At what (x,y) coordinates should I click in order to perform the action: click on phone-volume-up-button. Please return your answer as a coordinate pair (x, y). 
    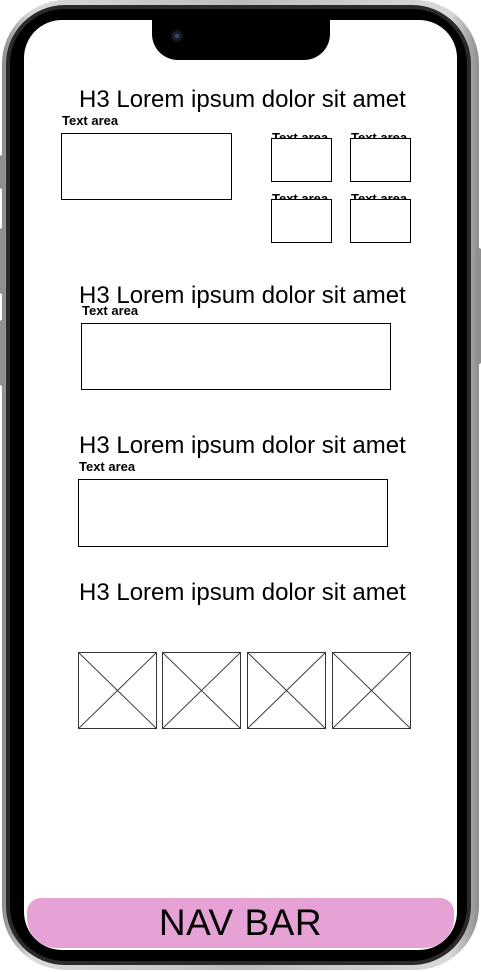
    Looking at the image, I should click on (2, 261).